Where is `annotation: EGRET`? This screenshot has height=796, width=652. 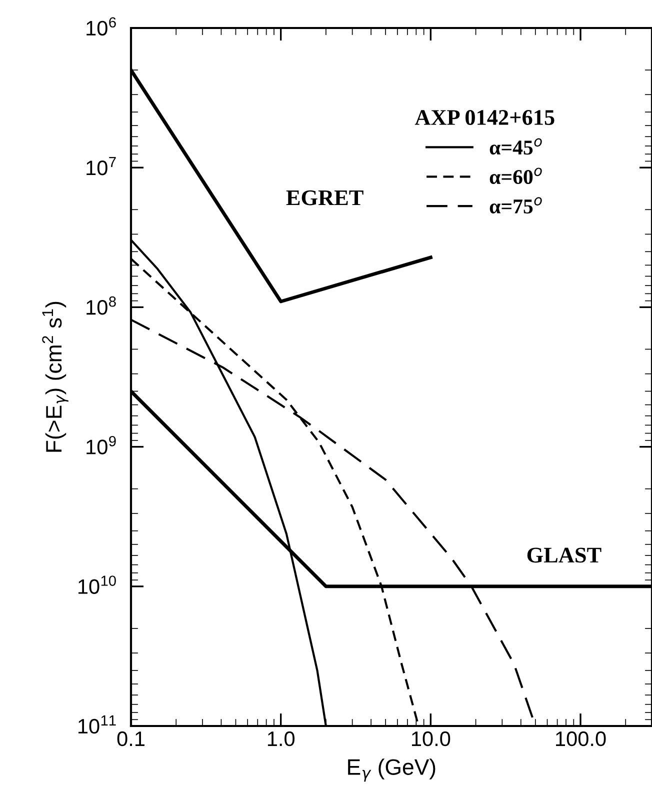
annotation: EGRET is located at coordinates (325, 198).